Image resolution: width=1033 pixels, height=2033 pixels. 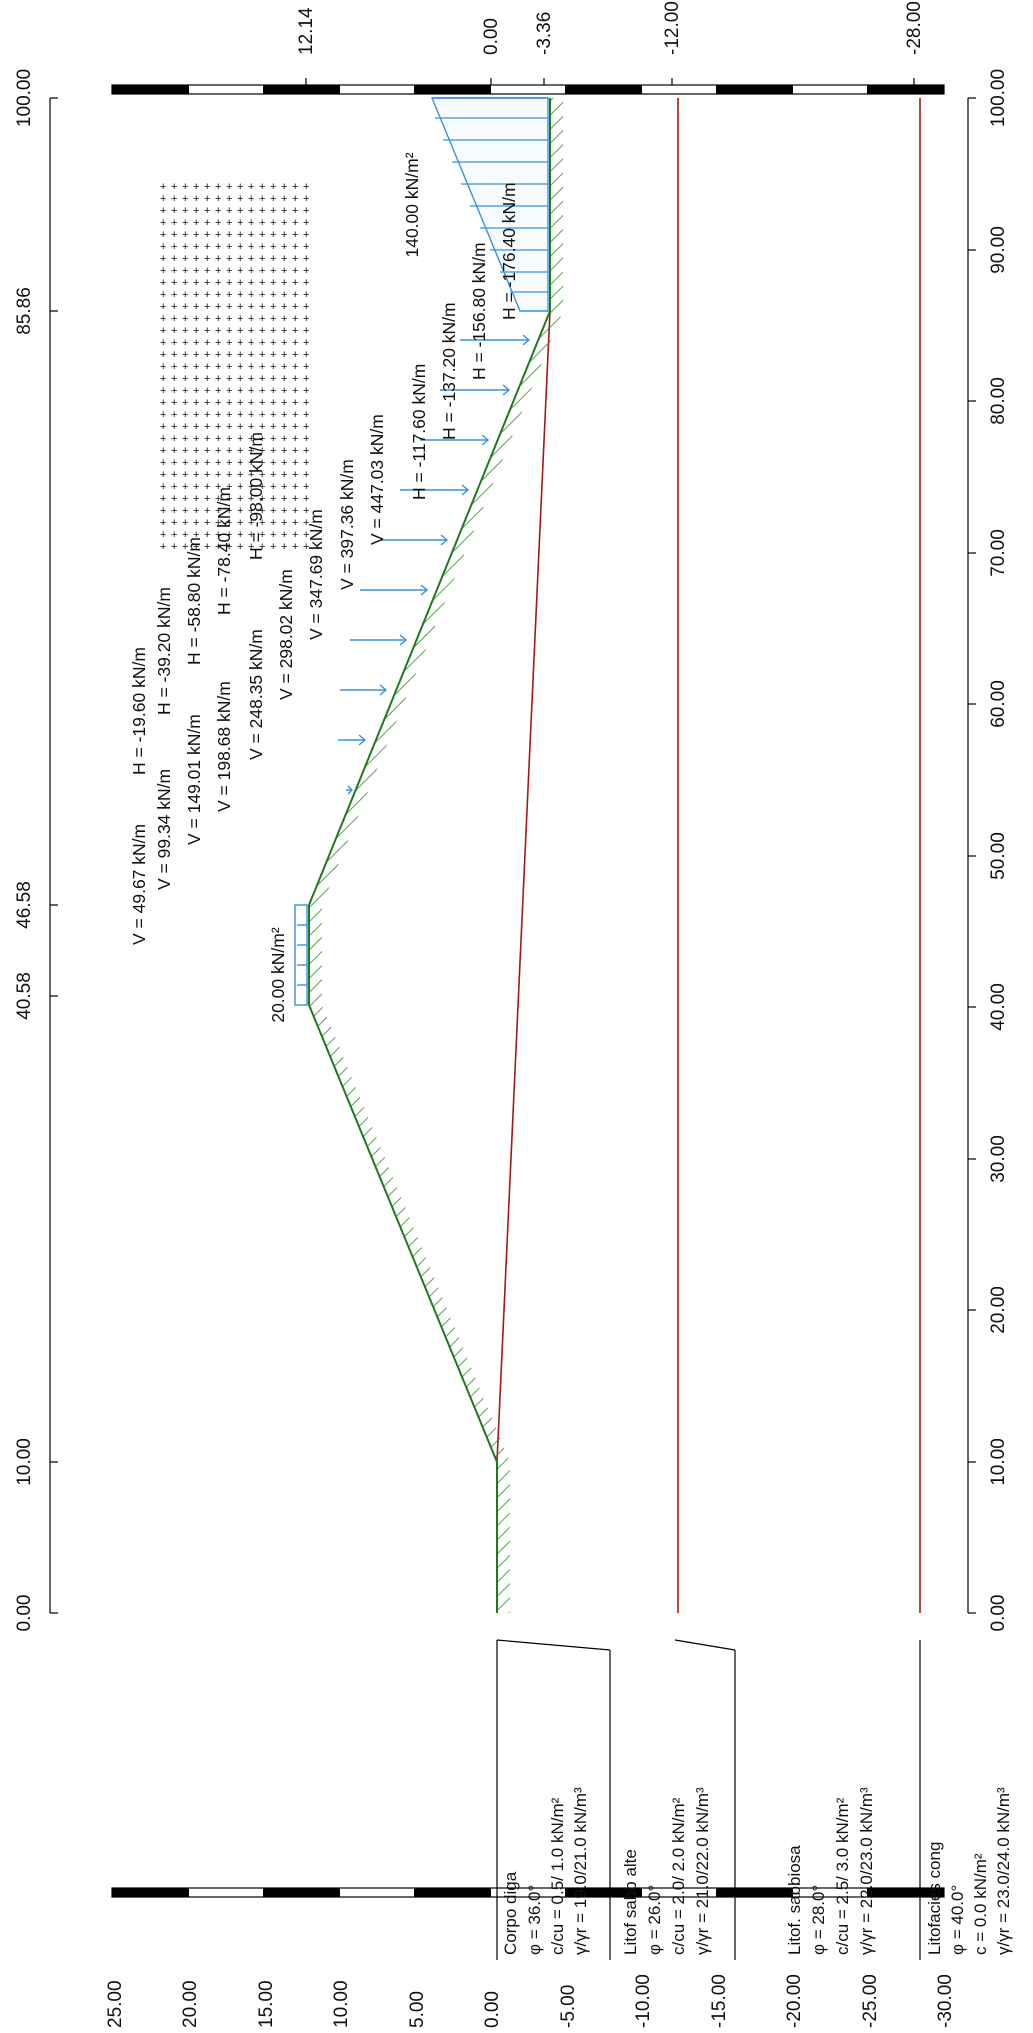 I want to click on soil-3-line-2: c/cu = 2.5/ 3.0 kN/m², so click(x=842, y=1876).